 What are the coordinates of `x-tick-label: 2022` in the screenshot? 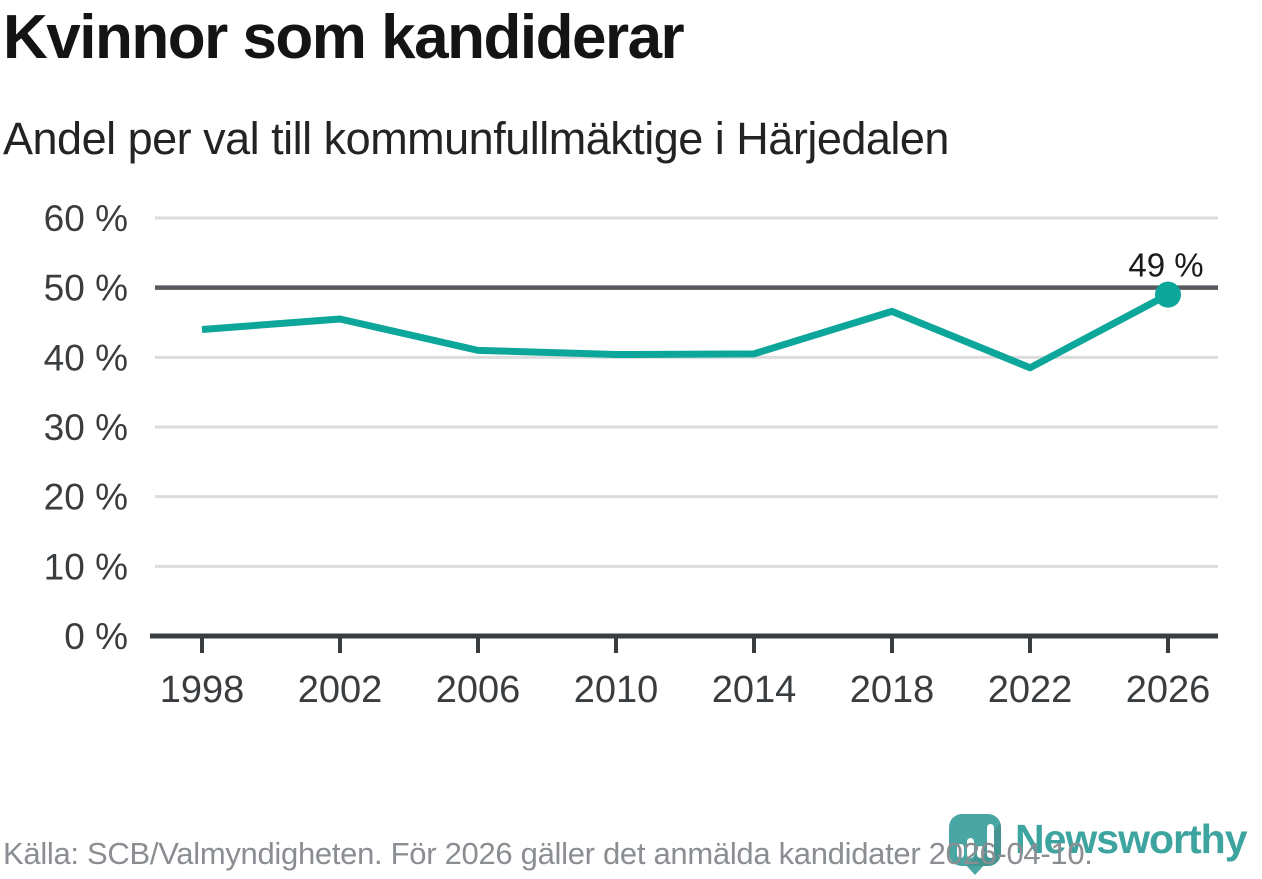 It's located at (1030, 690).